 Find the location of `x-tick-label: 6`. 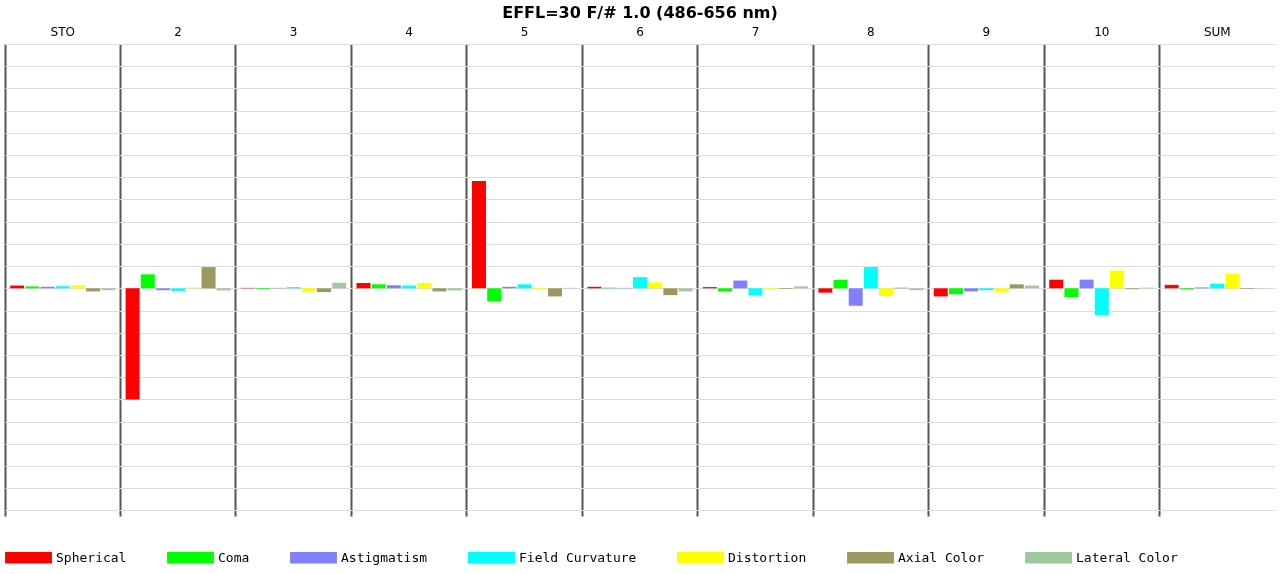

x-tick-label: 6 is located at coordinates (640, 31).